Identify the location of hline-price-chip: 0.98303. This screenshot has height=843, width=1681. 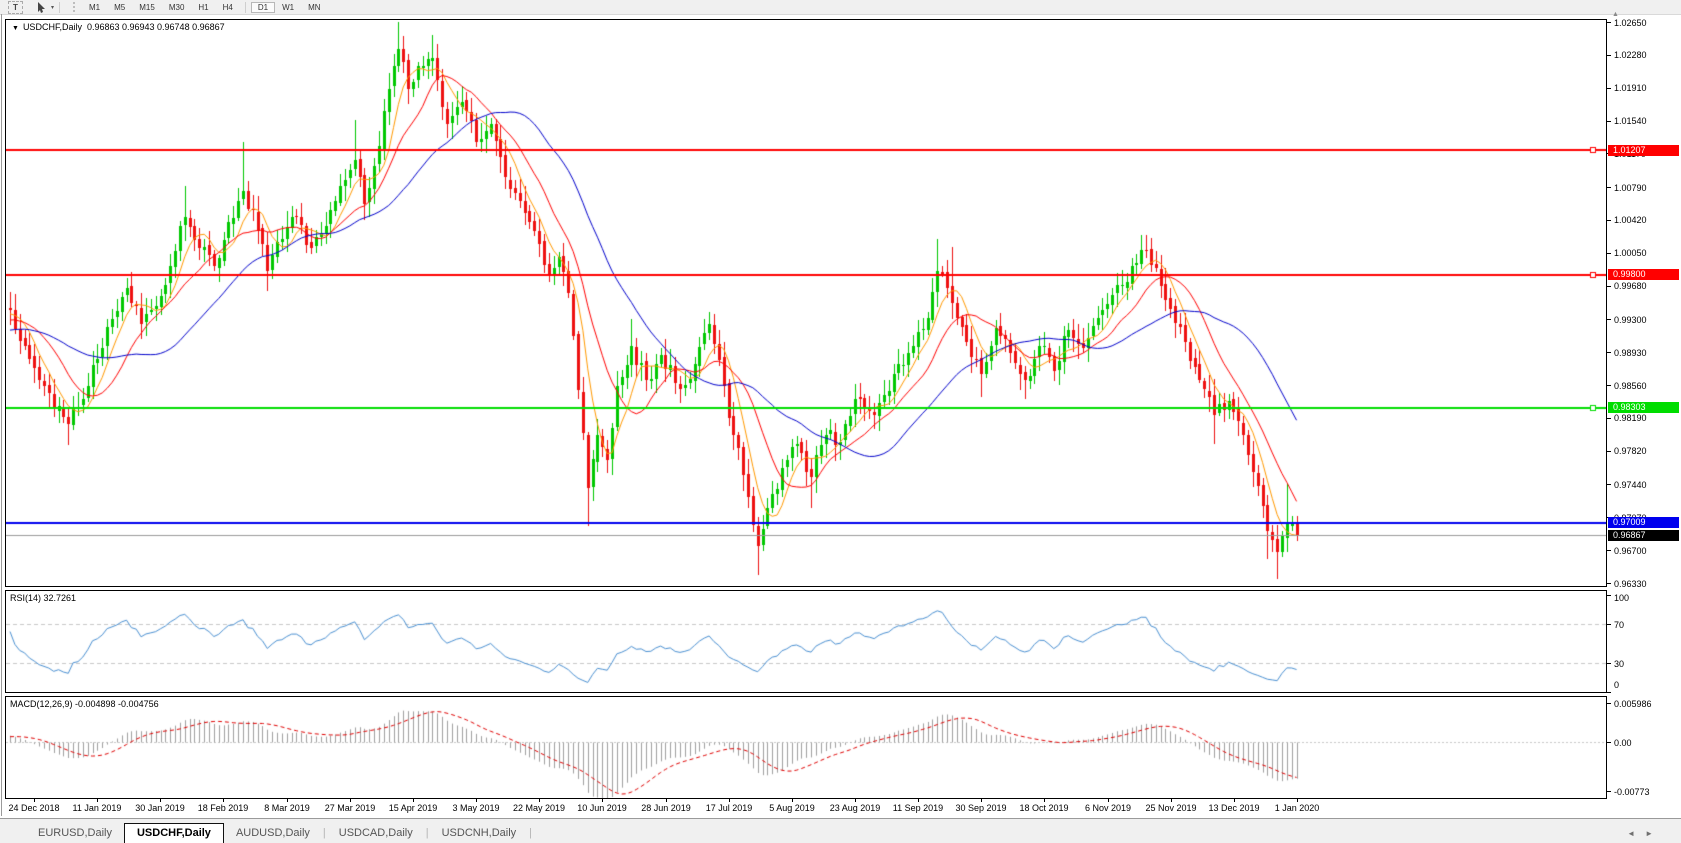
(1643, 407).